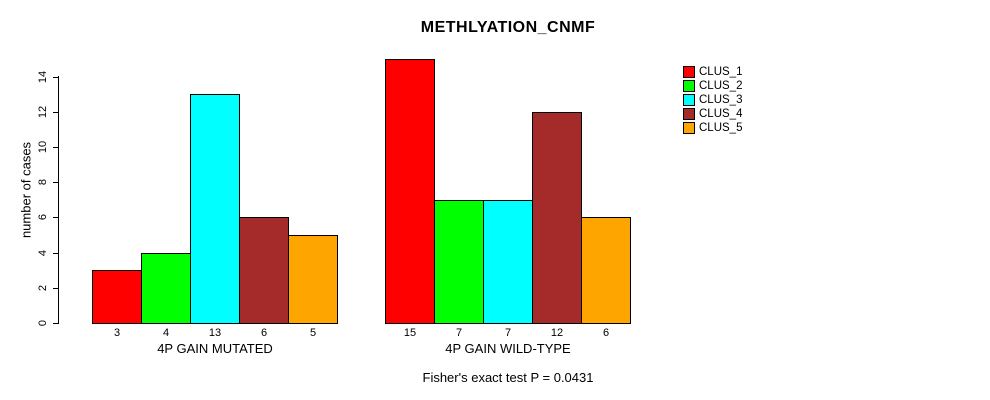 The height and width of the screenshot is (400, 990). Describe the element at coordinates (215, 333) in the screenshot. I see `bar-value-label: 13` at that location.